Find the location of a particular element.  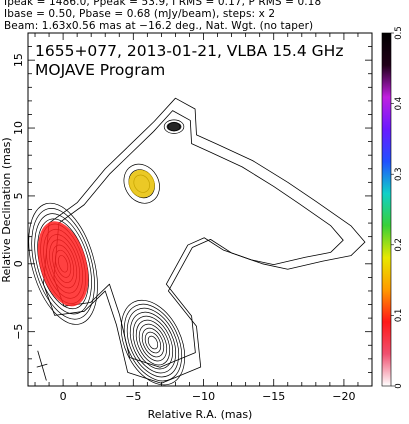

polarization-fill-core is located at coordinates (63, 264).